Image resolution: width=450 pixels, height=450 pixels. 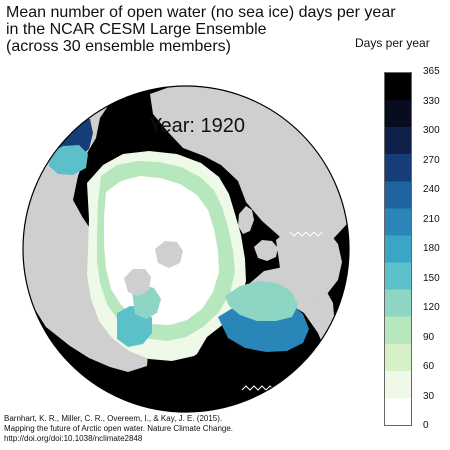 I want to click on legend-tick-label: 120, so click(x=431, y=307).